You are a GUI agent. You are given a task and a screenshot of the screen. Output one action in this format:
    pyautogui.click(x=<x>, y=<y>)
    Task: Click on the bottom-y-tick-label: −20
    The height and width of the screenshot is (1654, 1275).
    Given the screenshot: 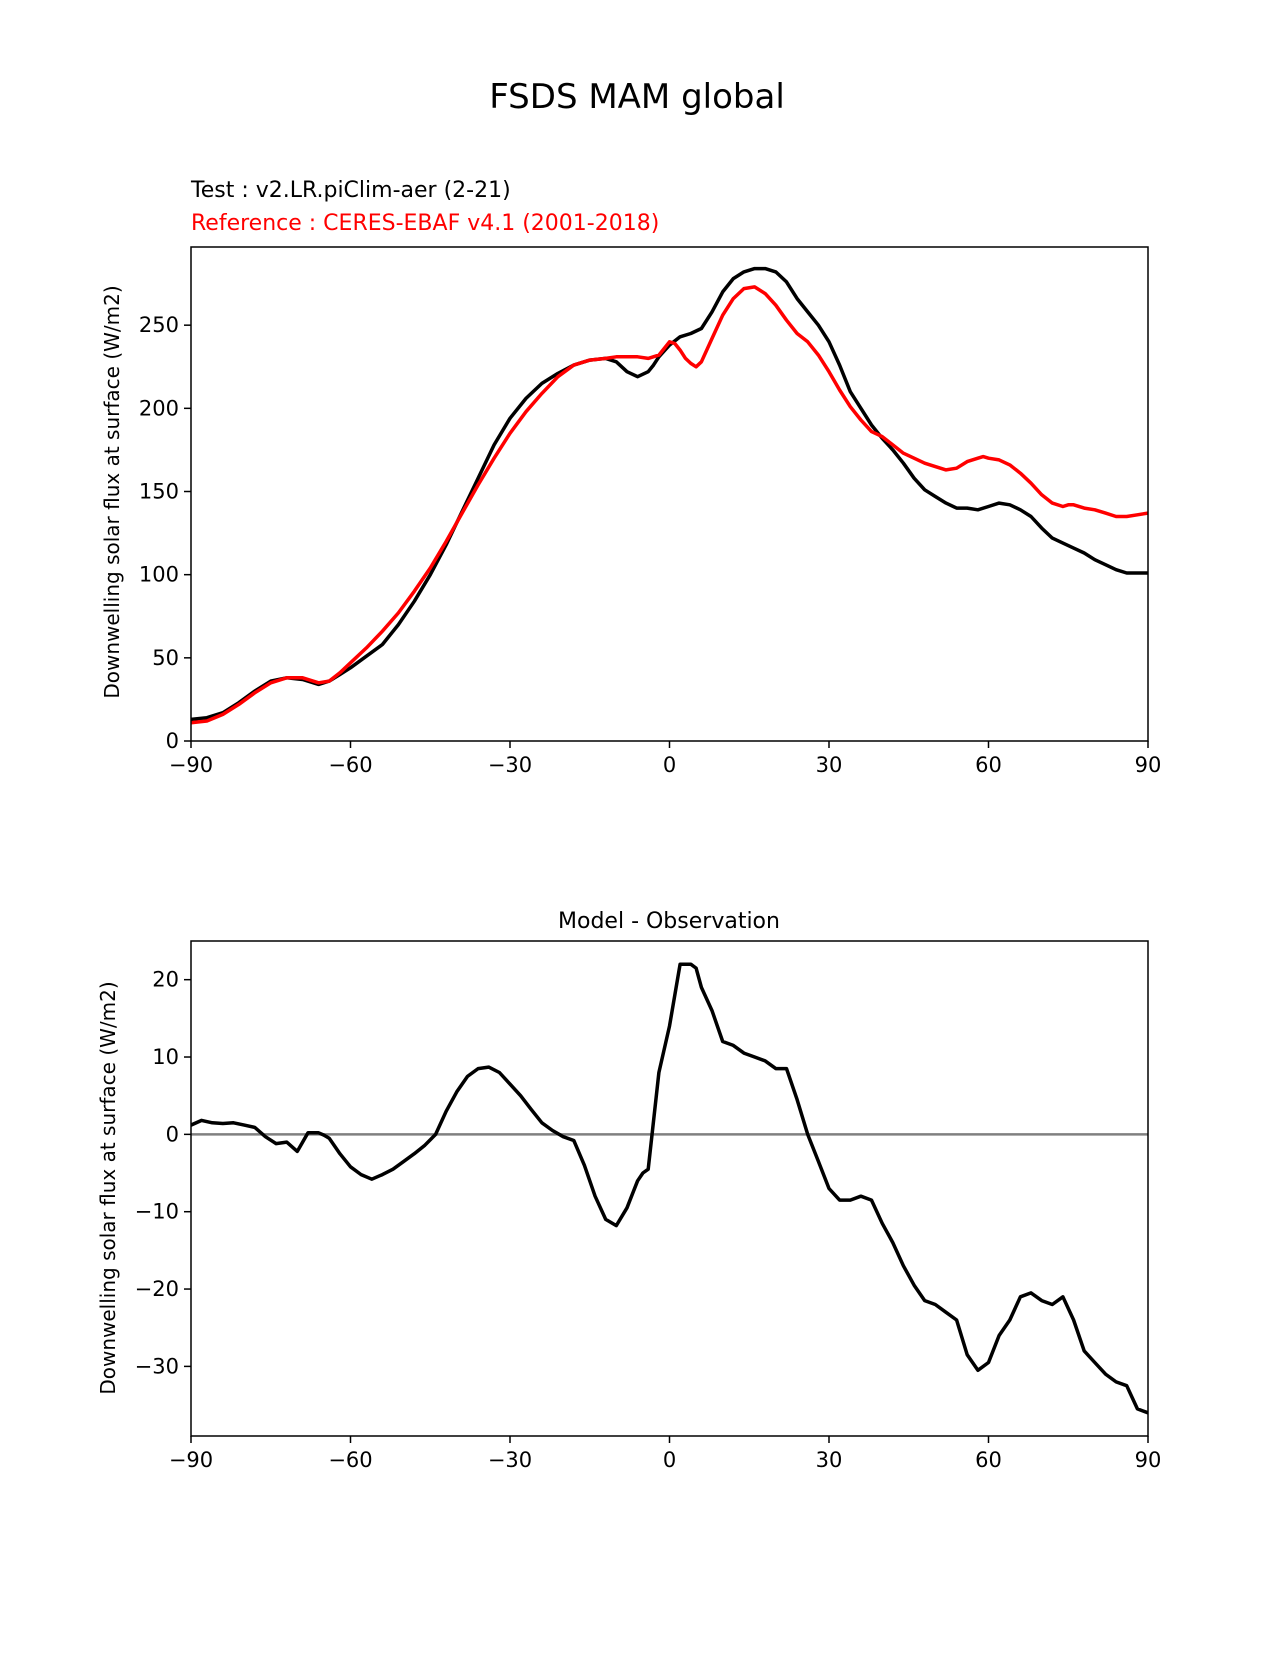 What is the action you would take?
    pyautogui.click(x=157, y=1289)
    